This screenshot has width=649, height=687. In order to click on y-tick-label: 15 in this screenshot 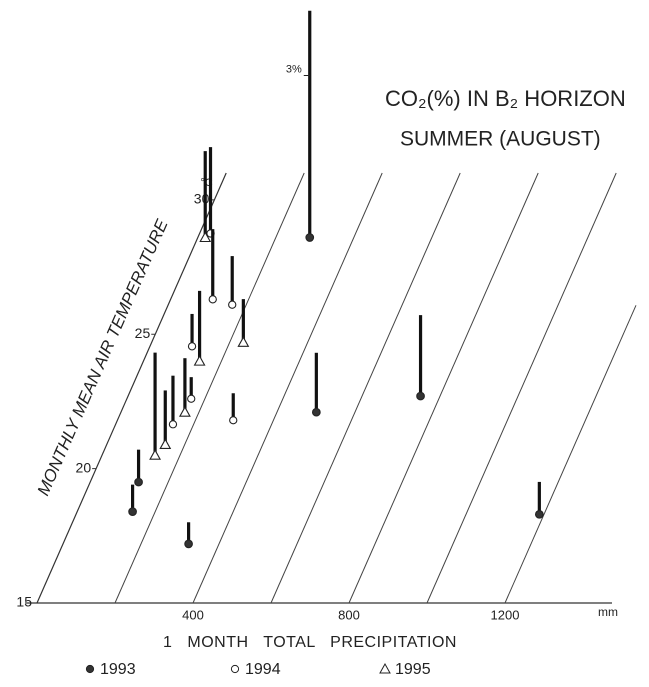, I will do `click(24, 602)`.